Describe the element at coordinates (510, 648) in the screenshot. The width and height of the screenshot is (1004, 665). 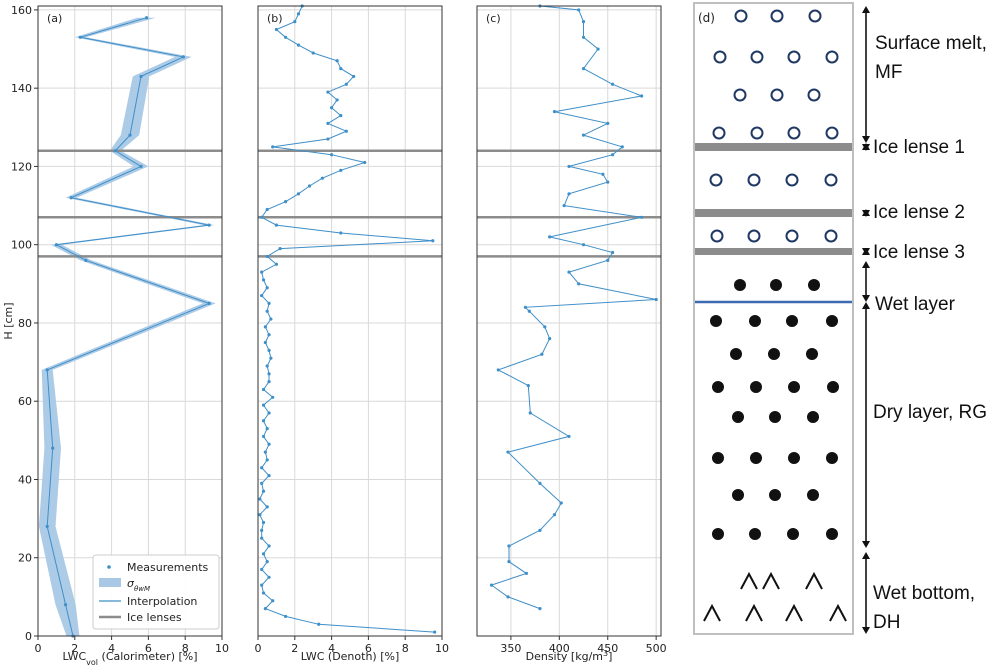
I see `x-tick-label: 350` at that location.